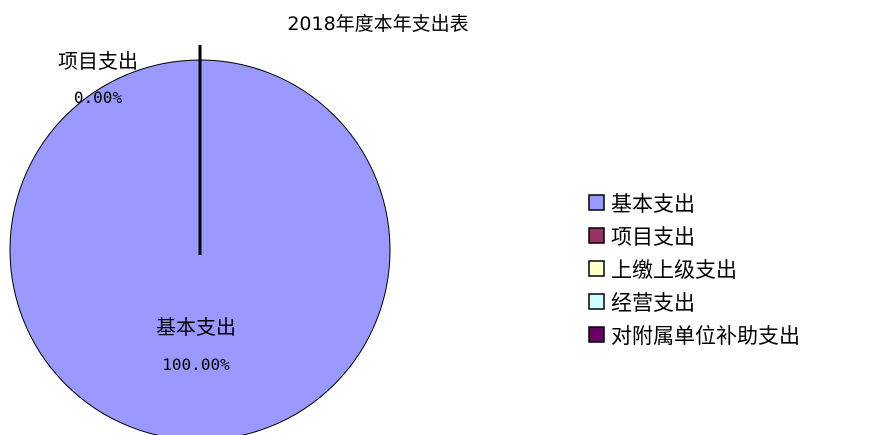 Image resolution: width=876 pixels, height=435 pixels. I want to click on legend-label-3: 经营支出, so click(653, 303).